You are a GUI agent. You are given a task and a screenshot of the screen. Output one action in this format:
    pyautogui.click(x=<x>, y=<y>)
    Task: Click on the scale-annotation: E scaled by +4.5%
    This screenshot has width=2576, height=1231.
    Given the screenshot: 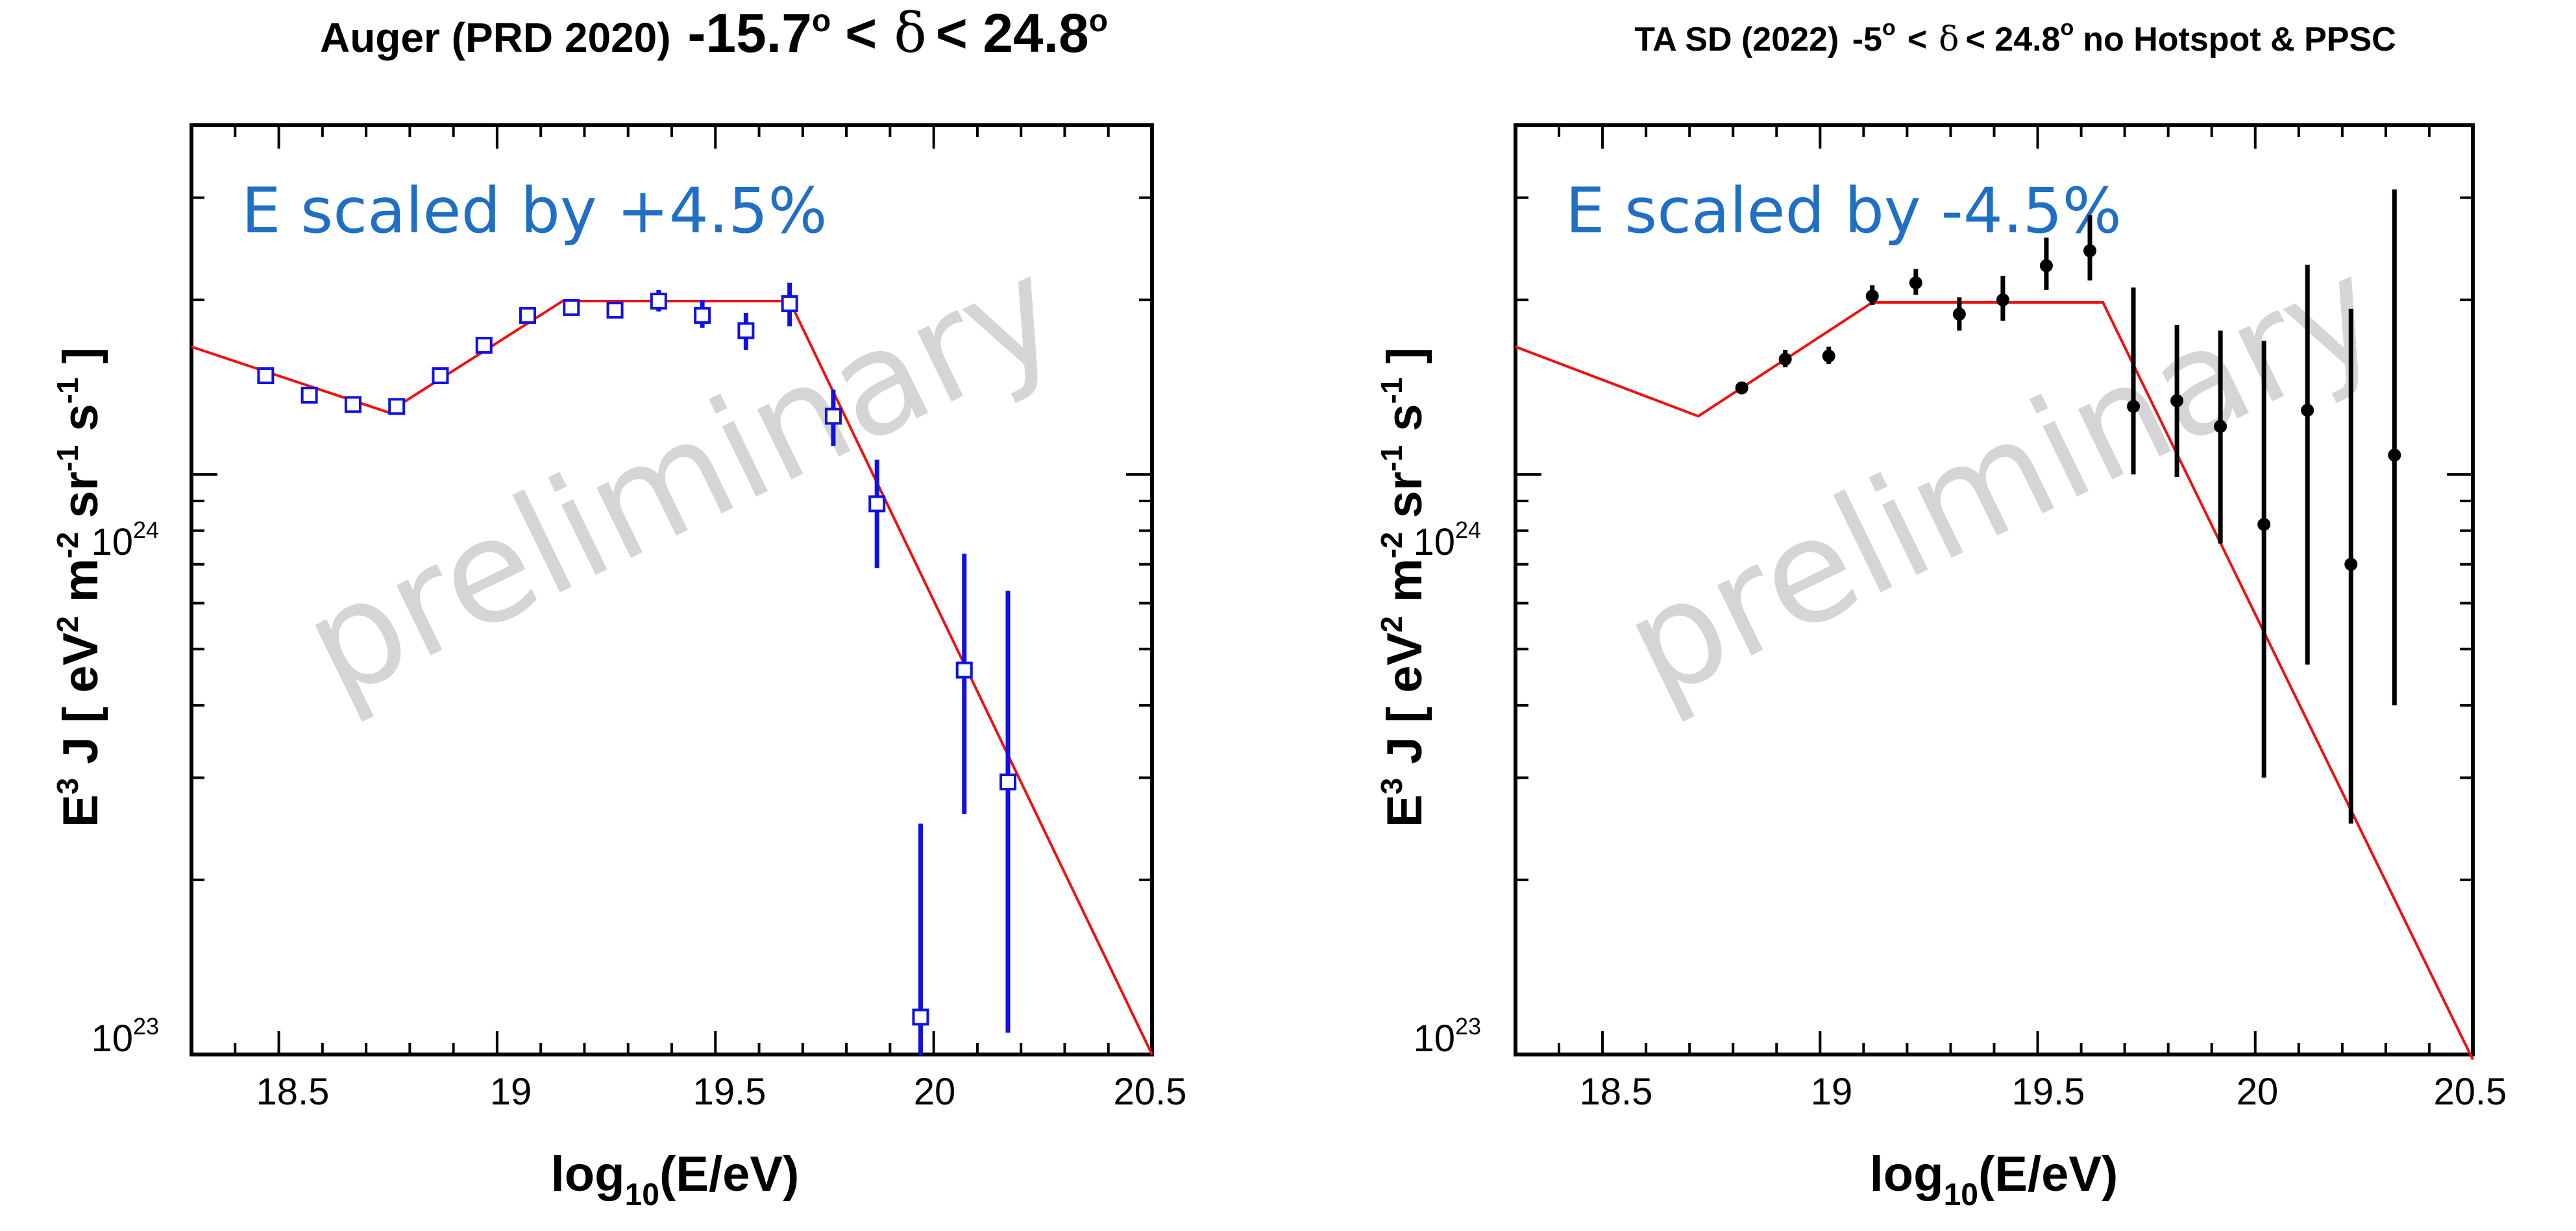 What is the action you would take?
    pyautogui.click(x=534, y=211)
    